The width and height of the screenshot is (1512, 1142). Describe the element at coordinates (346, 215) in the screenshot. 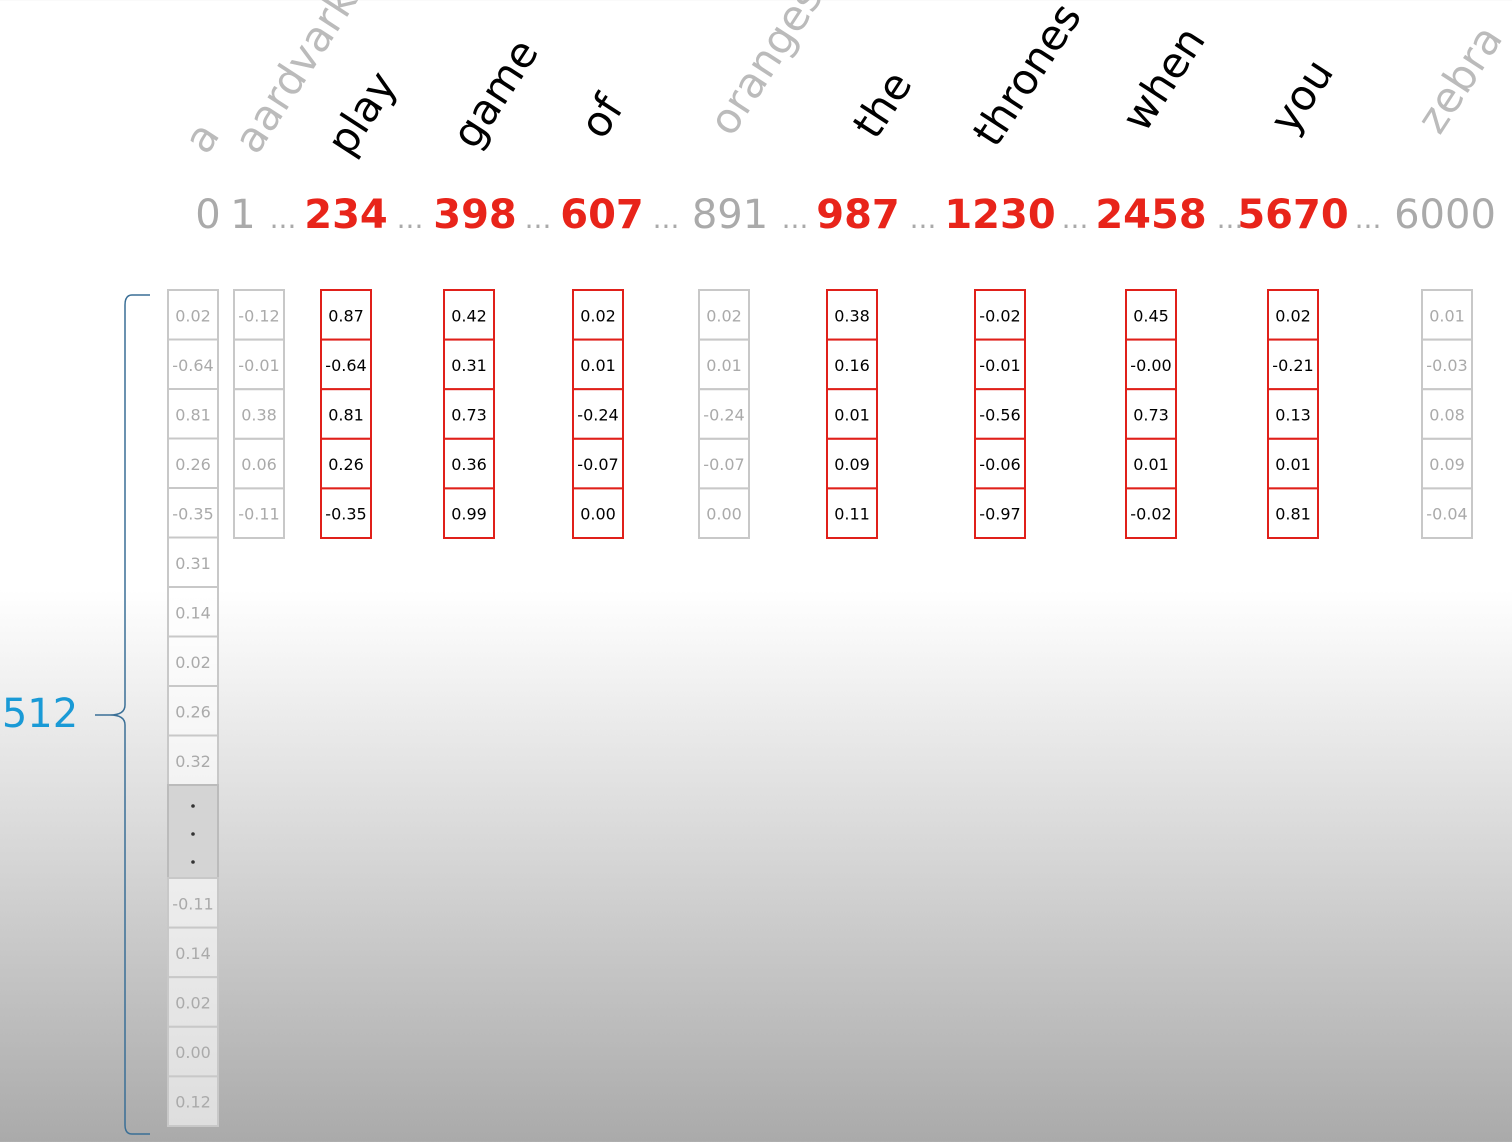

I see `index: 234` at that location.